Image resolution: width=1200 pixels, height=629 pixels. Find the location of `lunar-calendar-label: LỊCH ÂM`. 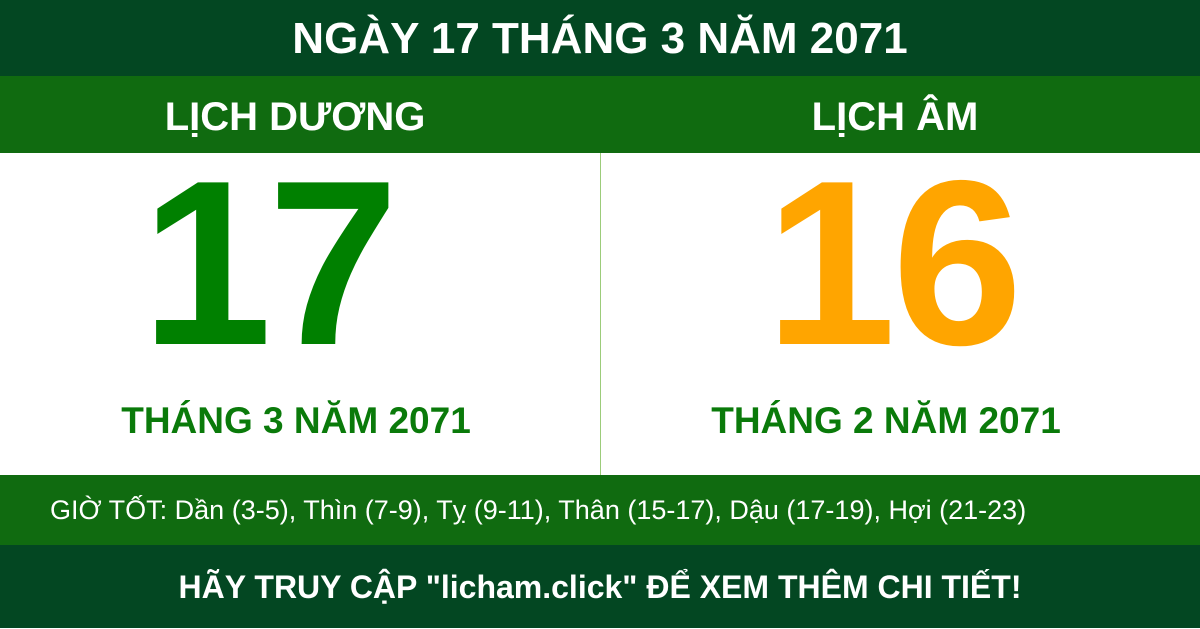

lunar-calendar-label: LỊCH ÂM is located at coordinates (895, 117).